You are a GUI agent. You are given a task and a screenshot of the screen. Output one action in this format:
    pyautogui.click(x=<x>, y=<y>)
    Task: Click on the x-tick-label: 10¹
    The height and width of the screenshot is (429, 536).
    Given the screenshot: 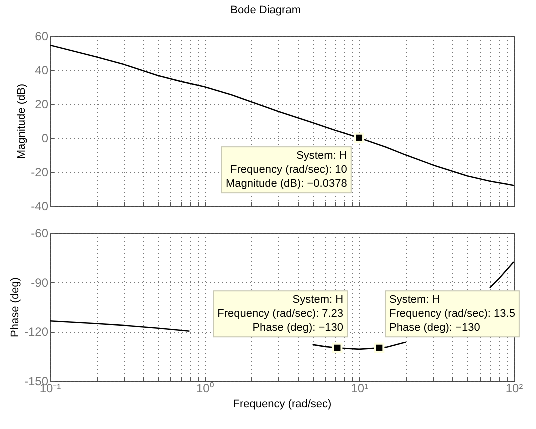 What is the action you would take?
    pyautogui.click(x=360, y=389)
    